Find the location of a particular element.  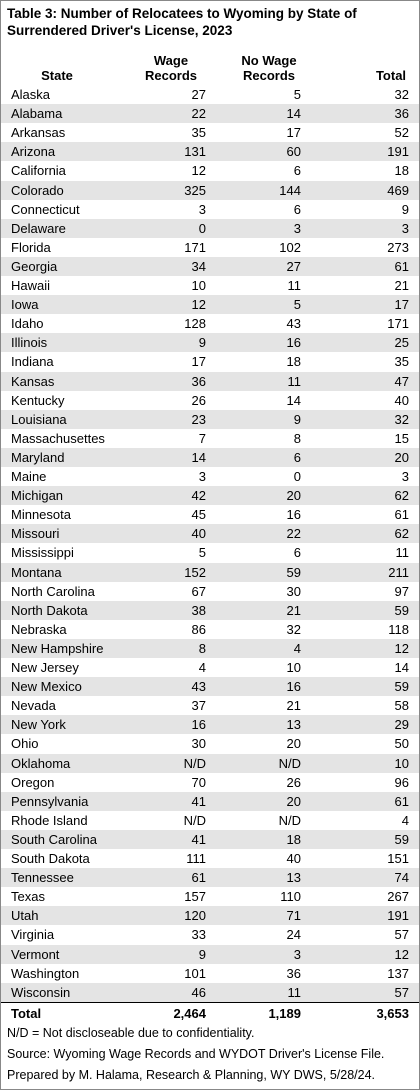

cell-value: 38 is located at coordinates (198, 610).